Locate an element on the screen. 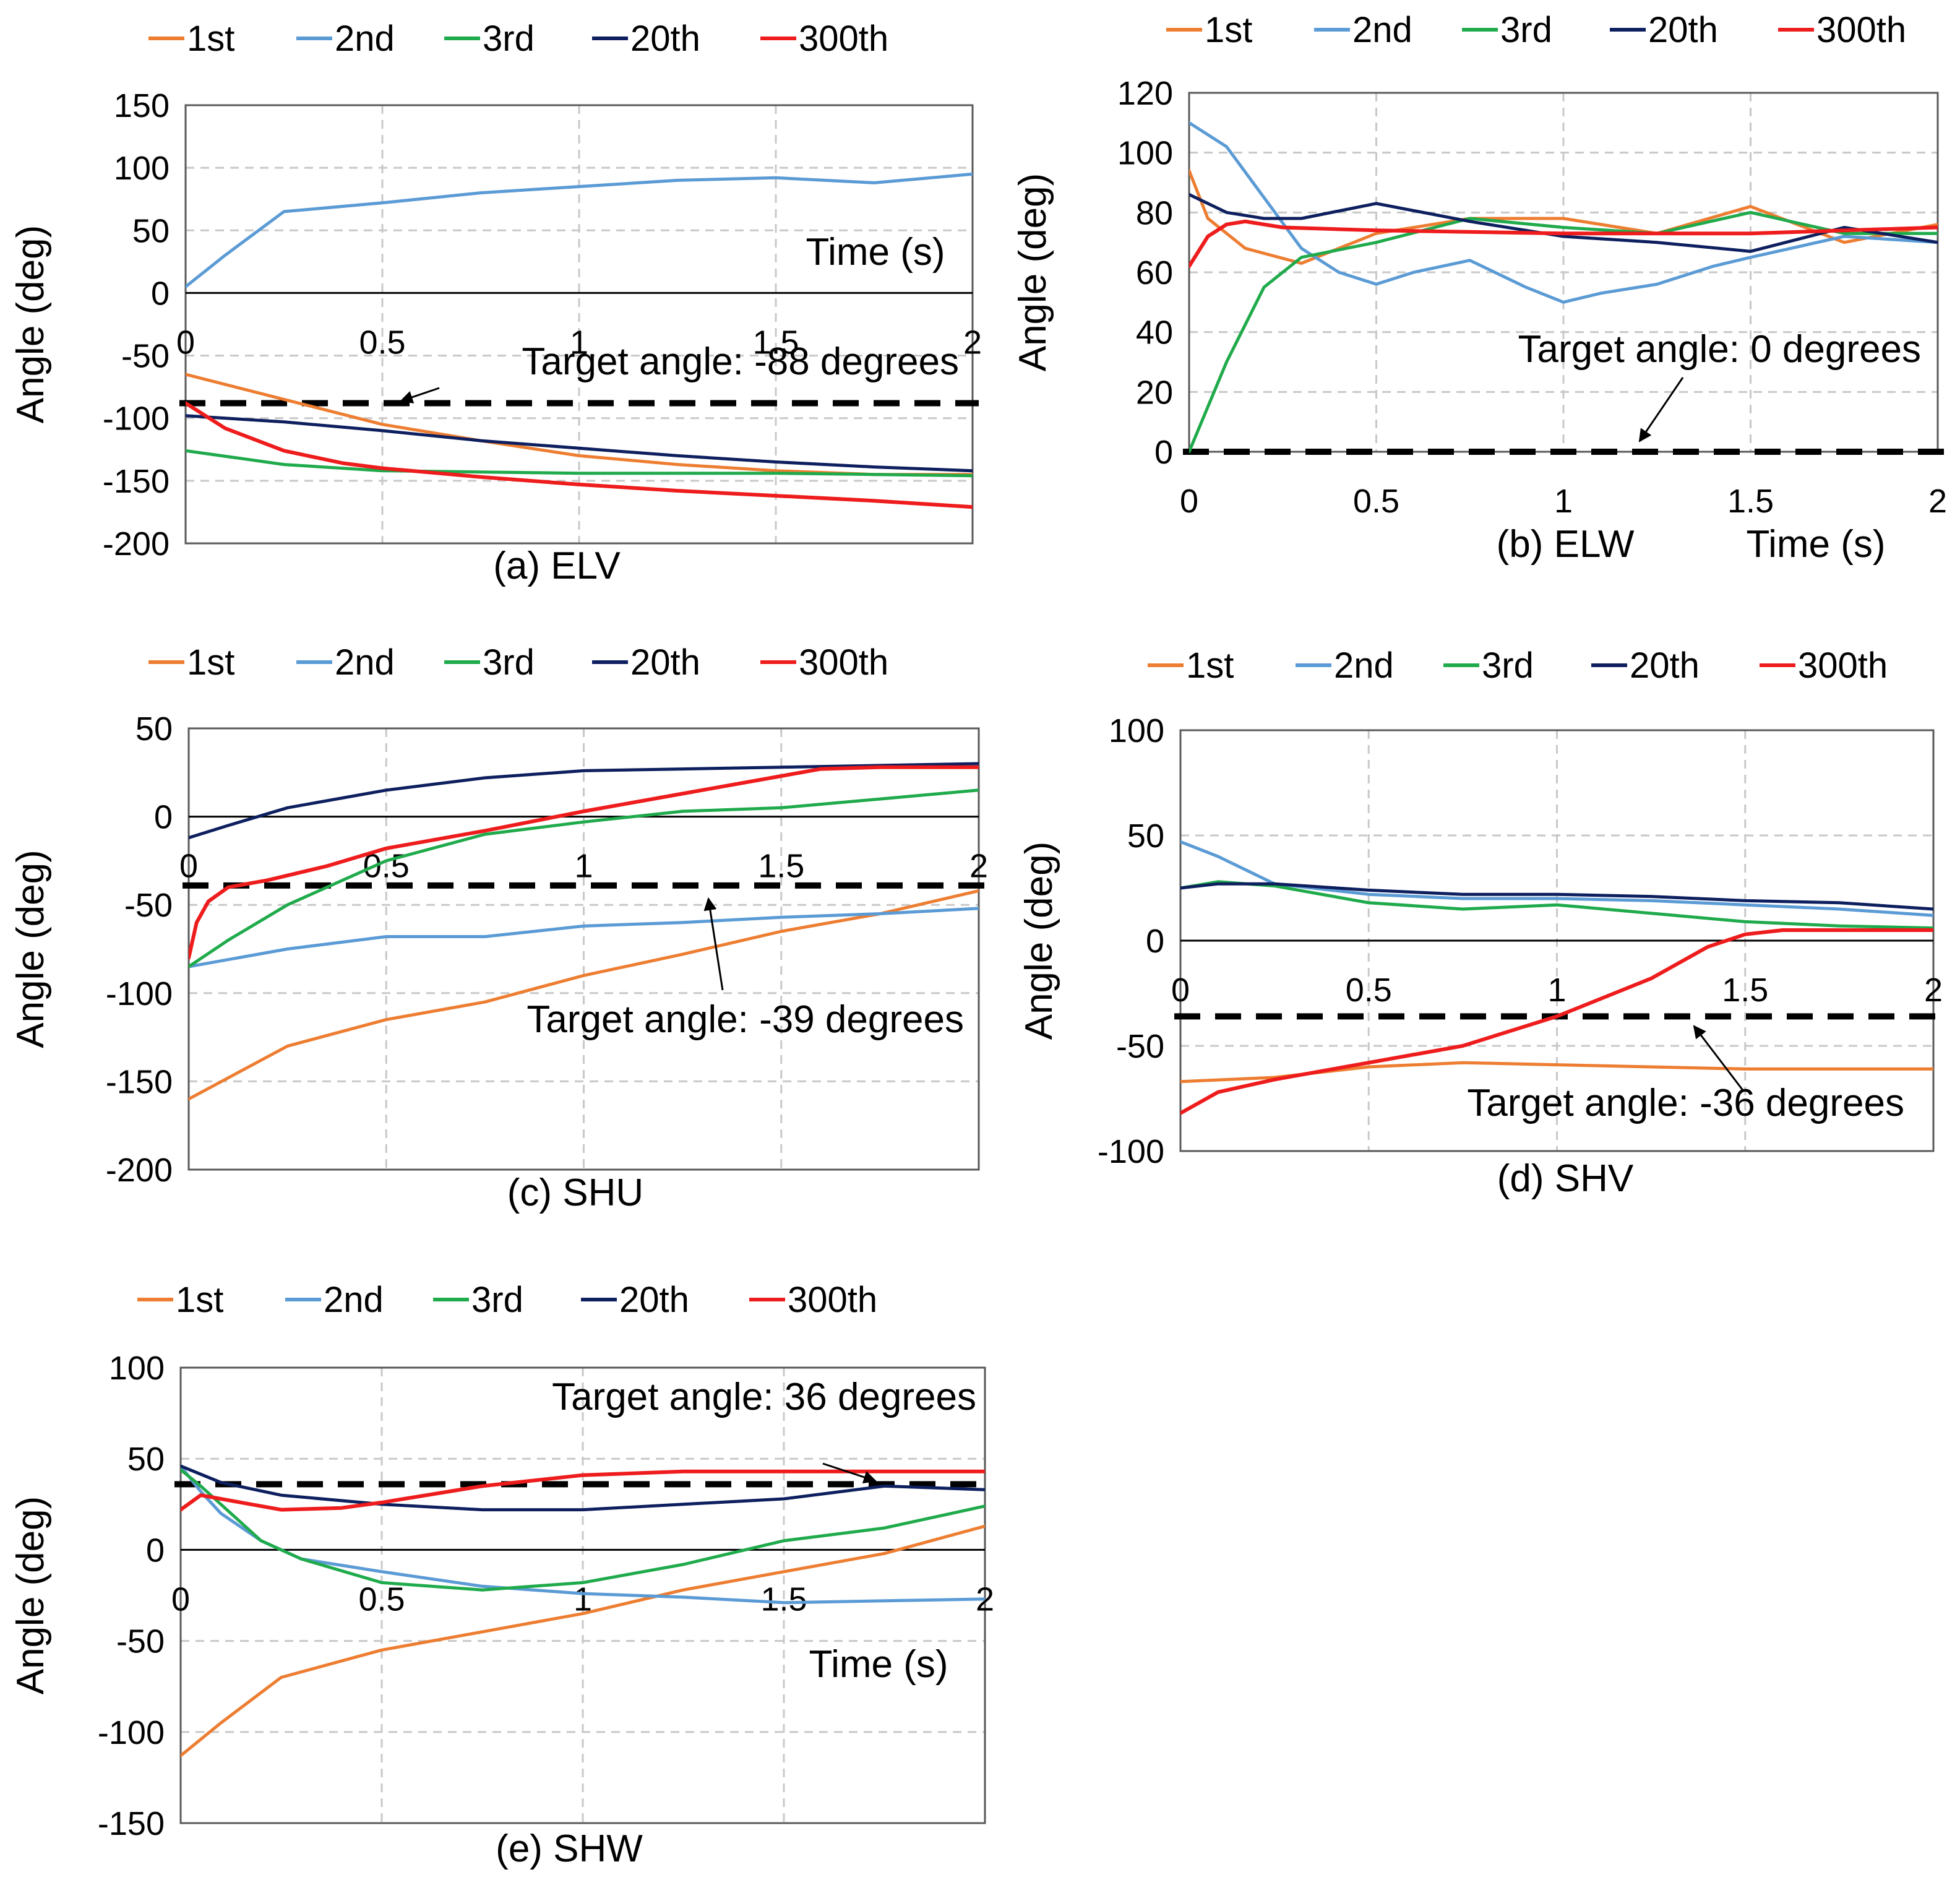  y-tick-label: 80 is located at coordinates (1154, 212).